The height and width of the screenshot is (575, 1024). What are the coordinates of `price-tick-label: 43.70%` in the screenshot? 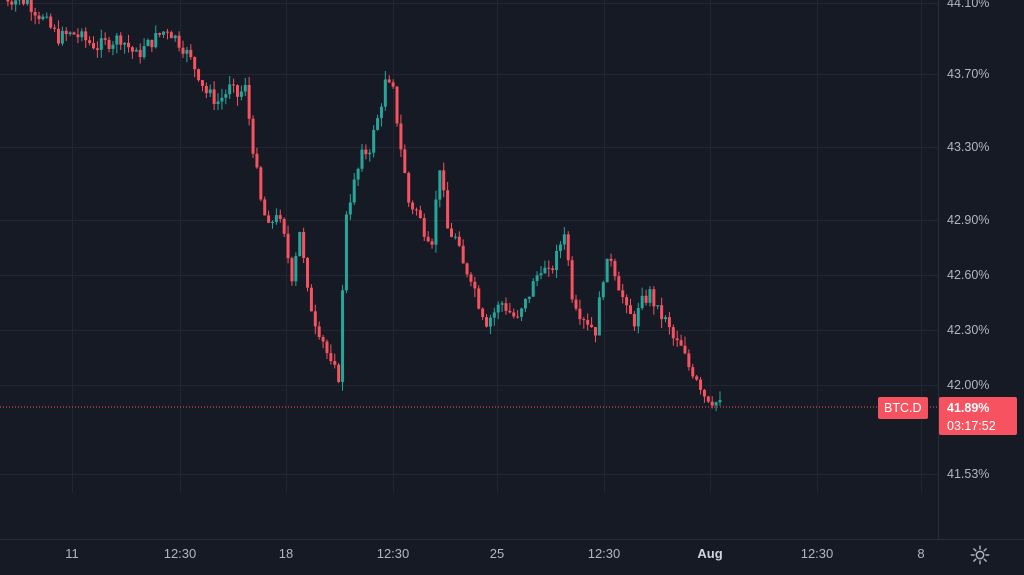 It's located at (968, 74).